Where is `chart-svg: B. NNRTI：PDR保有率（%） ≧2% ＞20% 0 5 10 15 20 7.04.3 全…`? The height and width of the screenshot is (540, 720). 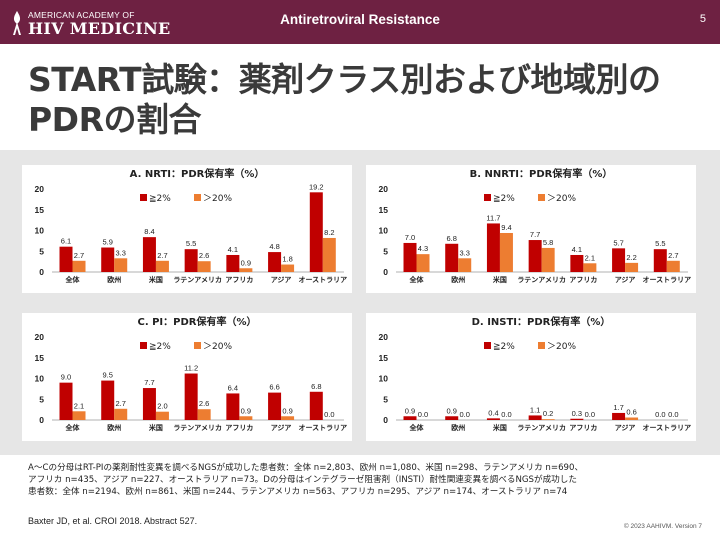
chart-svg: B. NNRTI：PDR保有率（%） ≧2% ＞20% 0 5 10 15 20 7.04.3 全… is located at coordinates (535, 225).